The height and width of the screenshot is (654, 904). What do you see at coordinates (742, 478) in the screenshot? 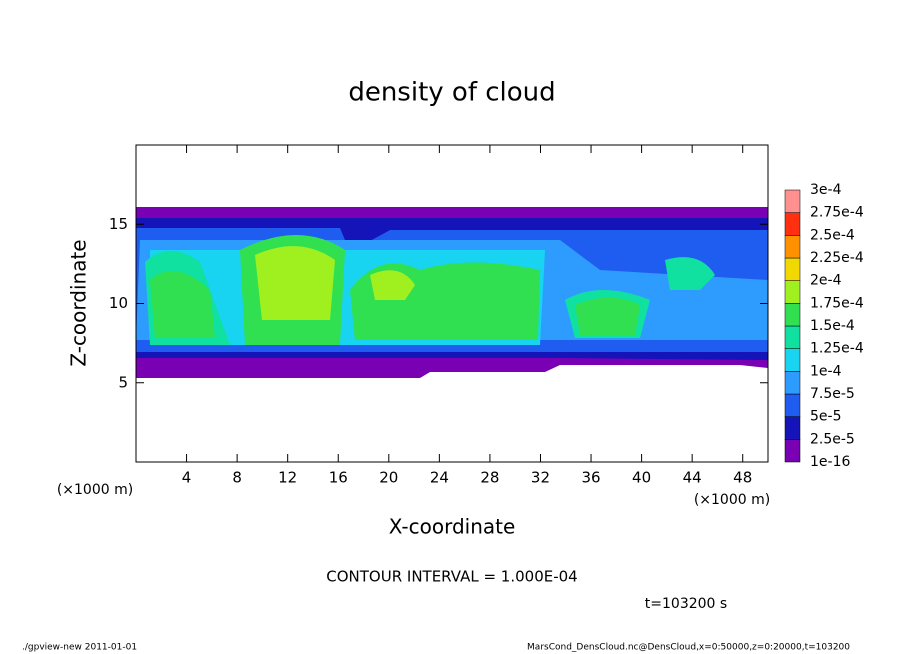
I see `x-tick-label: 48` at bounding box center [742, 478].